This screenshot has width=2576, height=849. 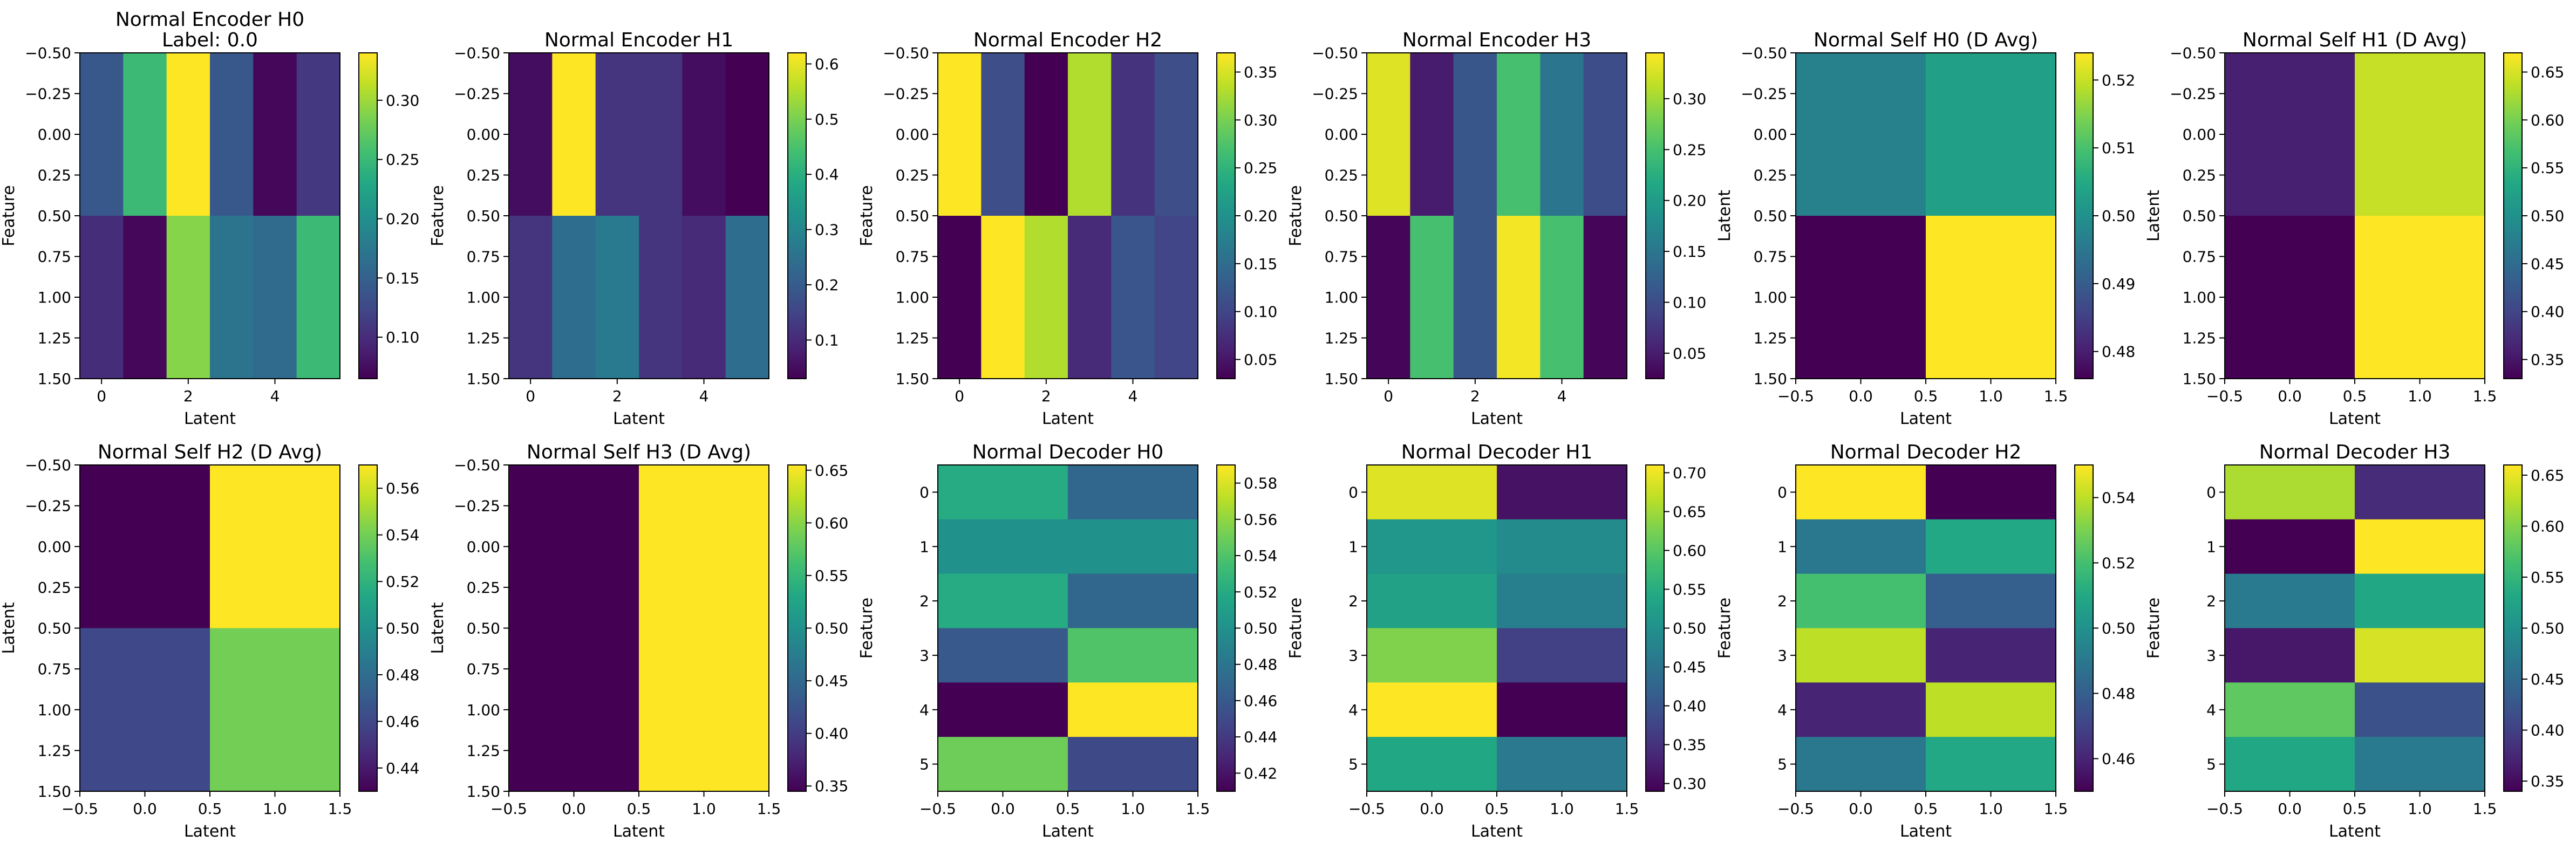 What do you see at coordinates (1496, 40) in the screenshot?
I see `chart-title: Normal Encoder H3` at bounding box center [1496, 40].